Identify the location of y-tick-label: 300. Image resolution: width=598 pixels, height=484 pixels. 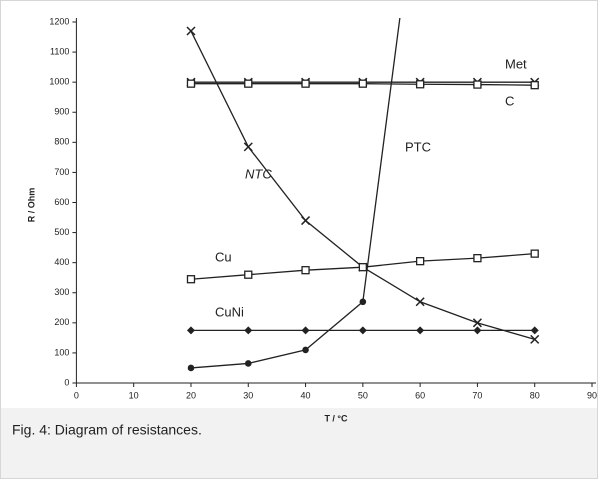
(61, 292).